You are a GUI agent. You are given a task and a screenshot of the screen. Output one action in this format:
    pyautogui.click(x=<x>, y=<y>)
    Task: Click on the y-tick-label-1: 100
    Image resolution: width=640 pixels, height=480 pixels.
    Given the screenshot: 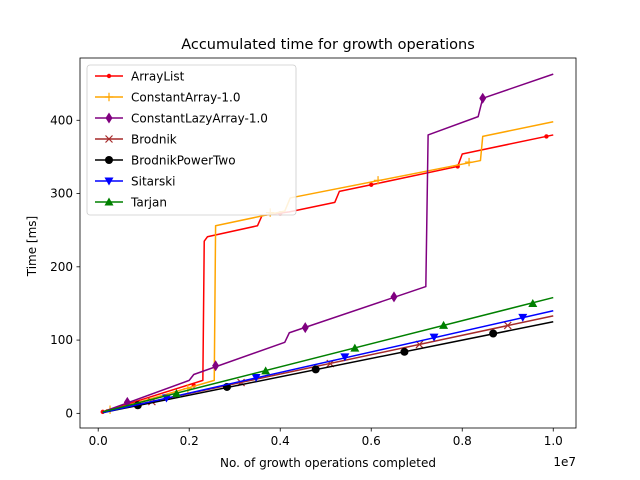 What is the action you would take?
    pyautogui.click(x=61, y=340)
    